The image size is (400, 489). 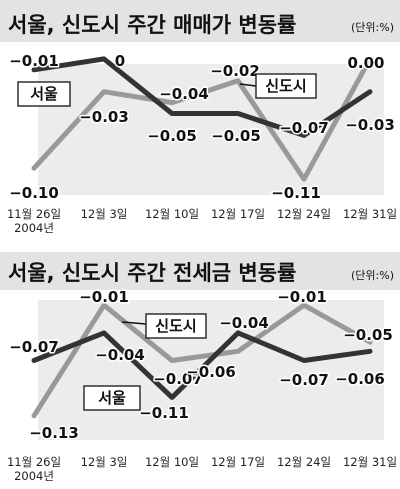 What do you see at coordinates (152, 25) in the screenshot?
I see `chart-title: 서울, 신도시 주간 매매가 변동률` at bounding box center [152, 25].